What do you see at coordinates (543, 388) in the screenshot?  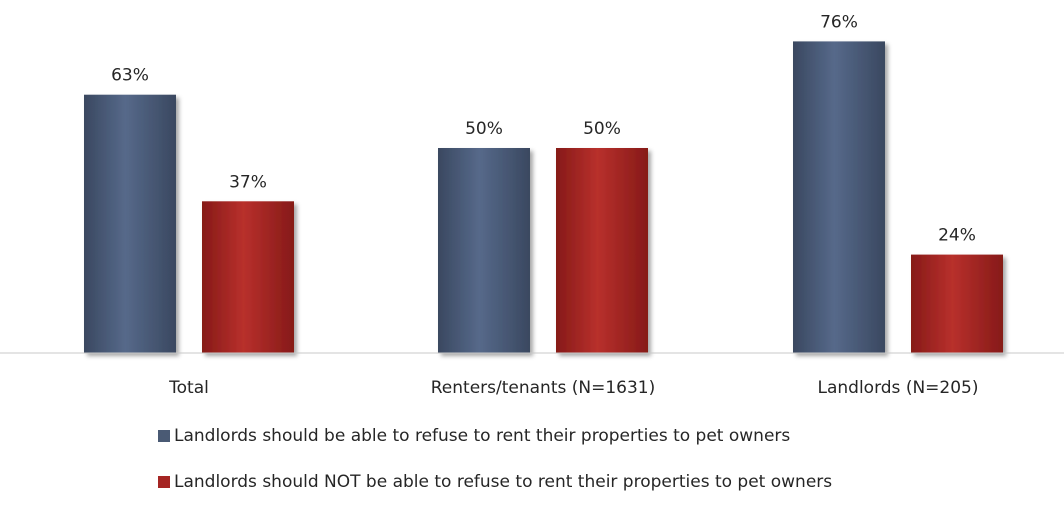 I see `x-tick-label-renters-tenants-n-1631: Renters/tenants (N=1631)` at bounding box center [543, 388].